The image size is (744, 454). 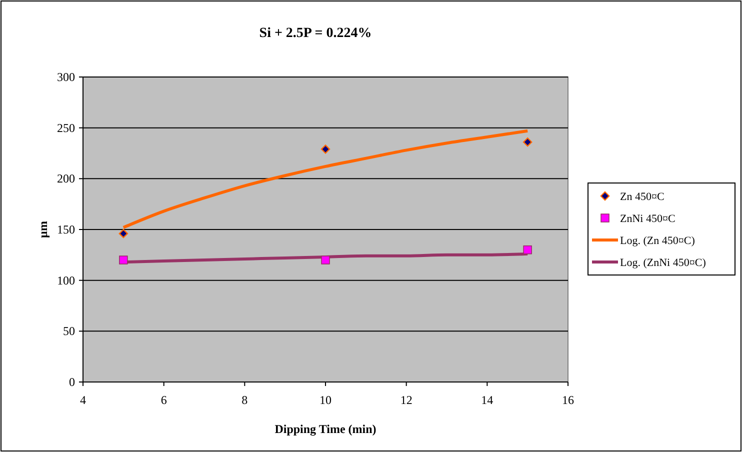 What do you see at coordinates (66, 229) in the screenshot?
I see `y-tick-label: 150` at bounding box center [66, 229].